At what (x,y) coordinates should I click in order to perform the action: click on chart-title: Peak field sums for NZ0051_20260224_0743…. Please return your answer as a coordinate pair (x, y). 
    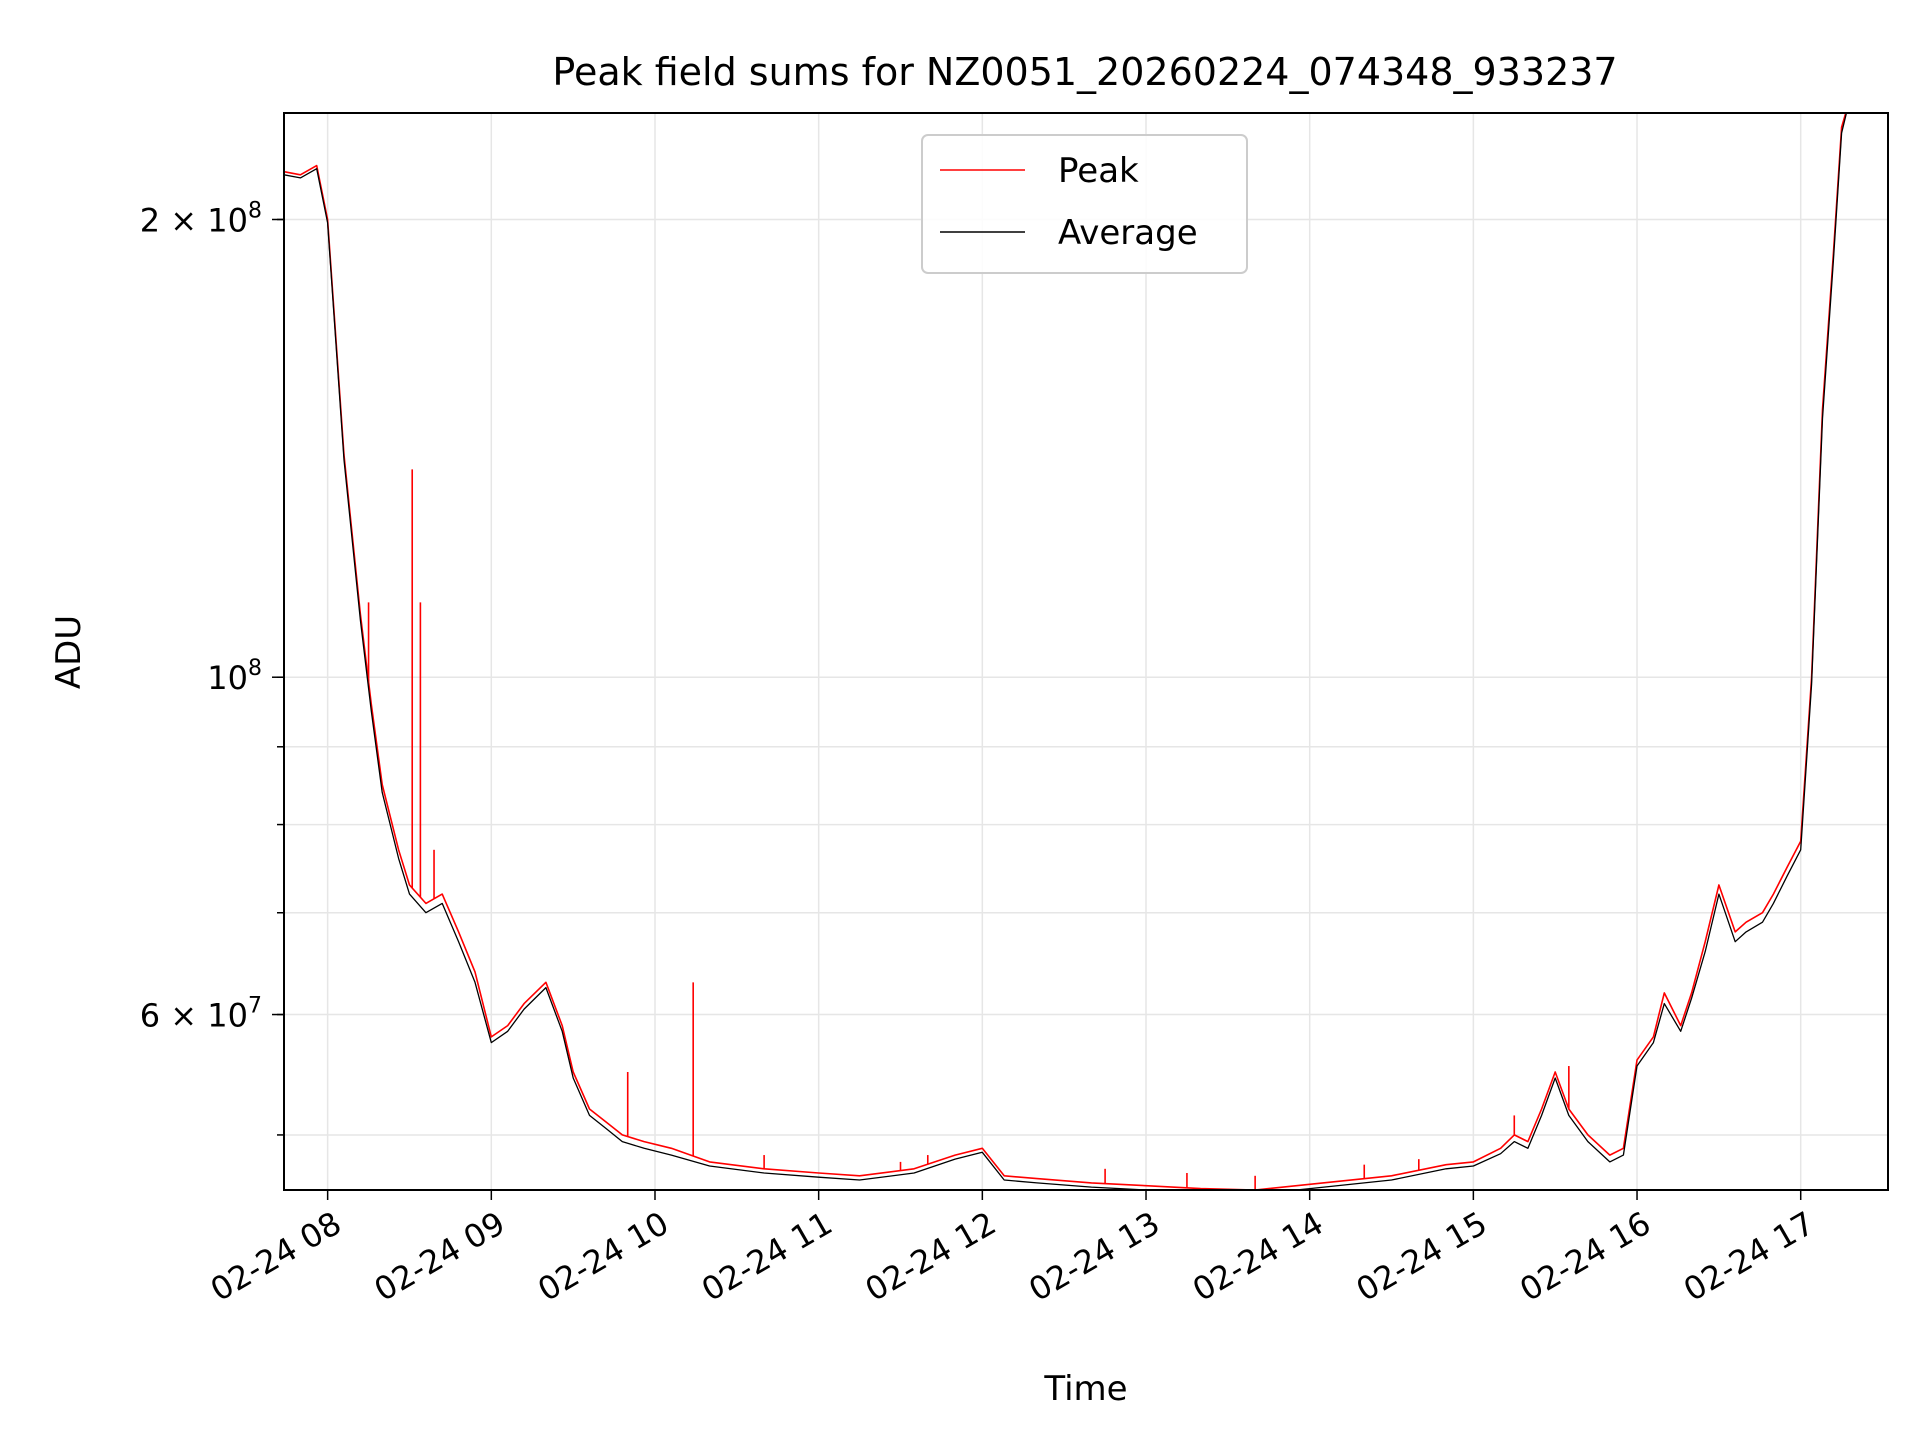
    Looking at the image, I should click on (1084, 72).